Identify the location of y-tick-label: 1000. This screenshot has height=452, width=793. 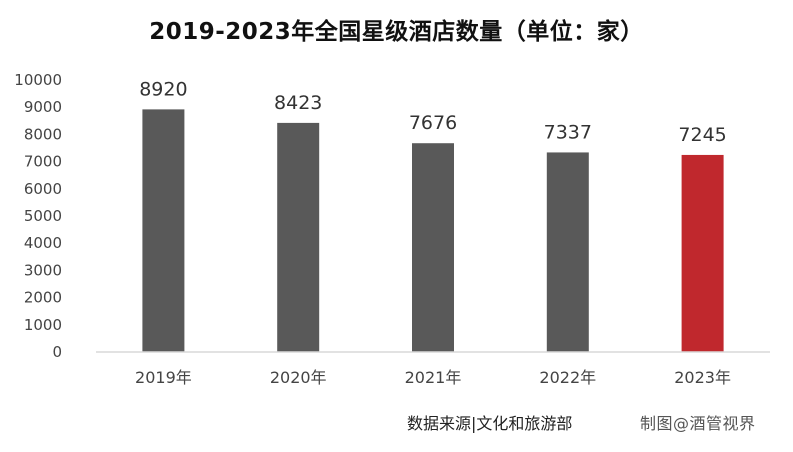
(43, 325).